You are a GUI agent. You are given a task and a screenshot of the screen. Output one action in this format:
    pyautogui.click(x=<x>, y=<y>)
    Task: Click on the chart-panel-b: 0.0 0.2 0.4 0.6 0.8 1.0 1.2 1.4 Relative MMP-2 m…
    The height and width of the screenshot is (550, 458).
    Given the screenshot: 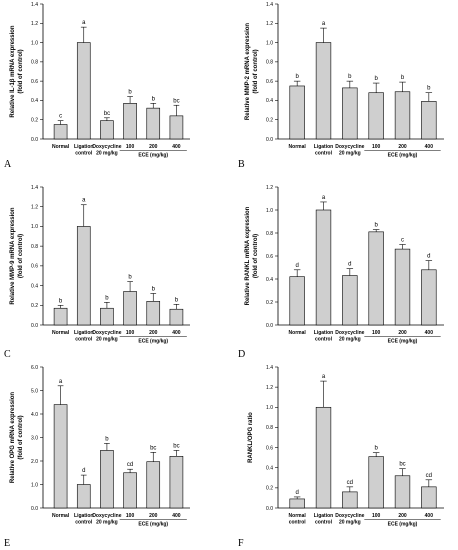 What is the action you would take?
    pyautogui.click(x=341, y=86)
    